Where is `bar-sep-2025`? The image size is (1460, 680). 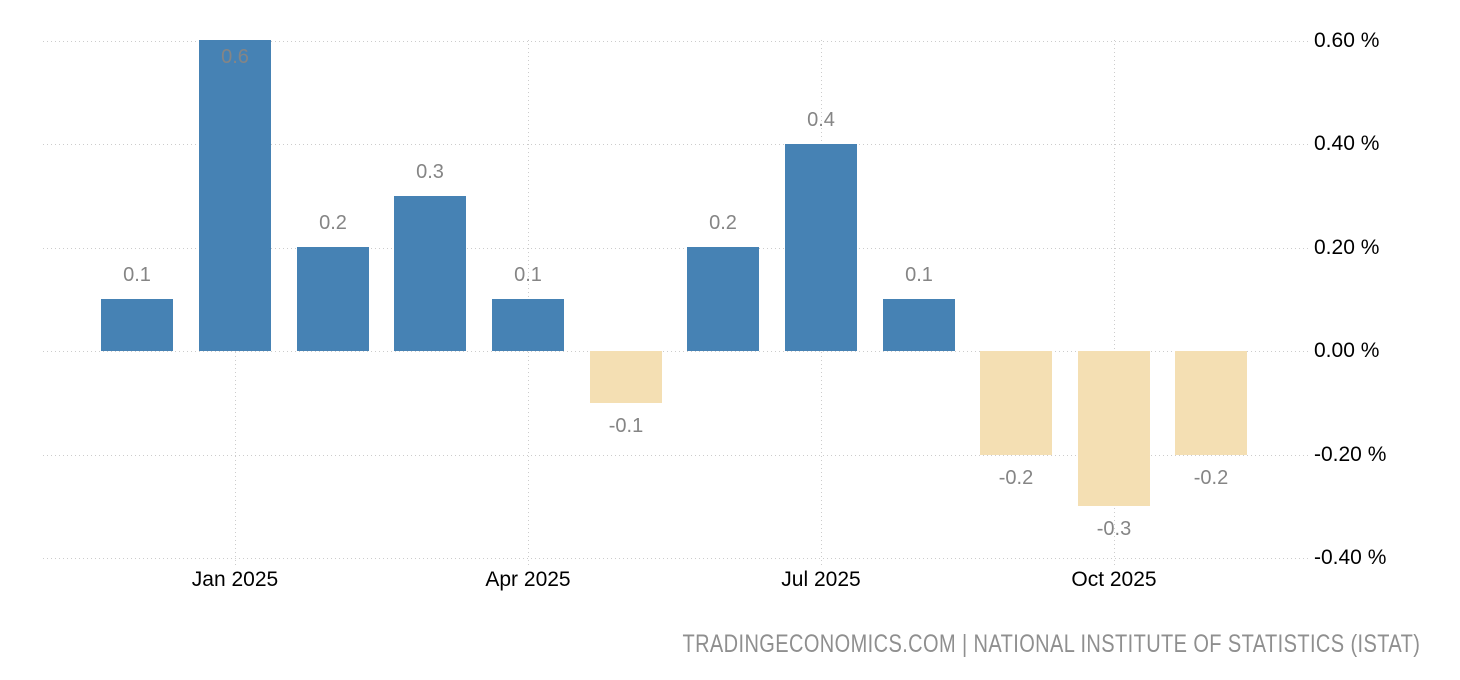 bar-sep-2025 is located at coordinates (1016, 403).